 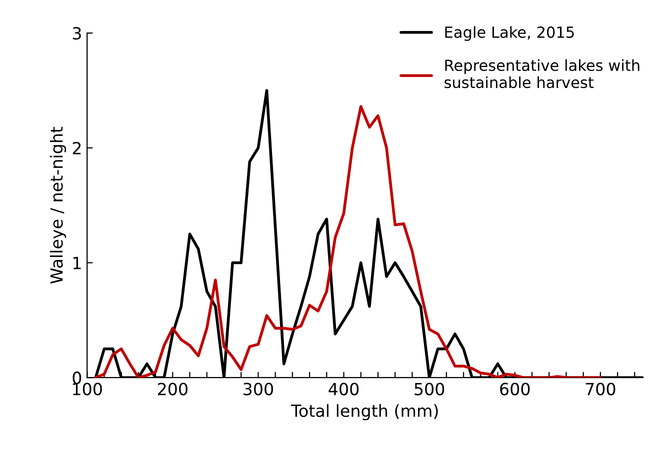 What do you see at coordinates (77, 378) in the screenshot?
I see `y-tick-label: 0` at bounding box center [77, 378].